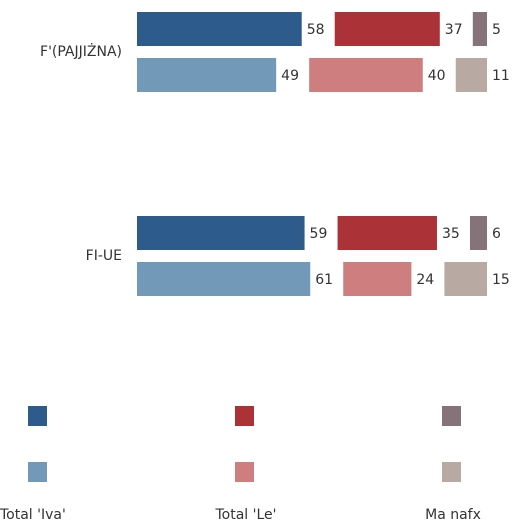 The image size is (512, 524). I want to click on value-label: 37, so click(454, 30).